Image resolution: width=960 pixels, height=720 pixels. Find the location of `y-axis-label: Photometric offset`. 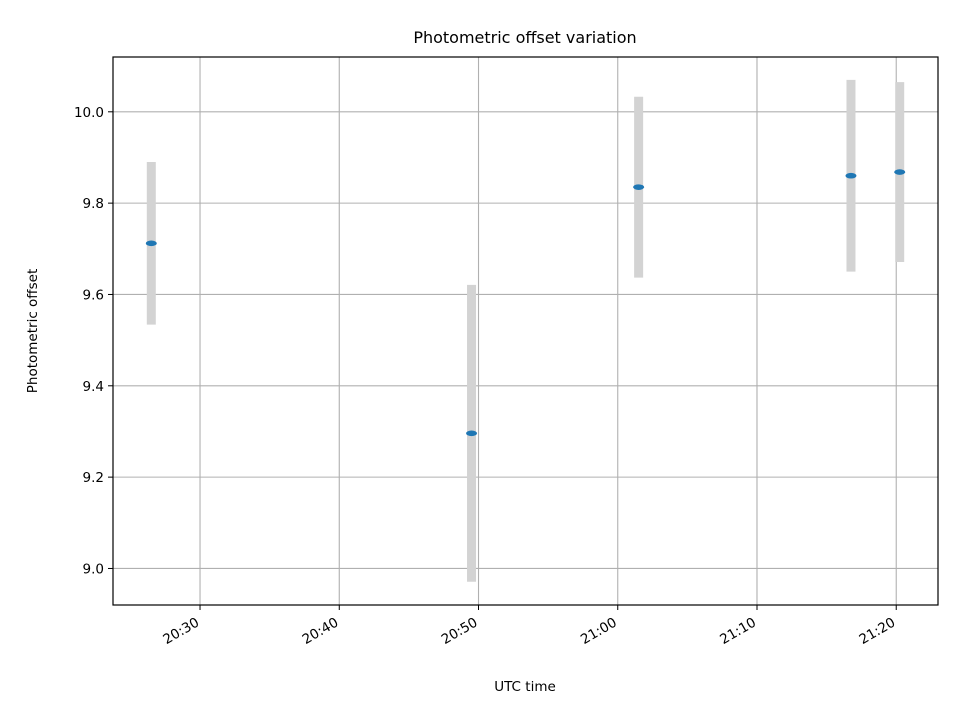

y-axis-label: Photometric offset is located at coordinates (33, 331).